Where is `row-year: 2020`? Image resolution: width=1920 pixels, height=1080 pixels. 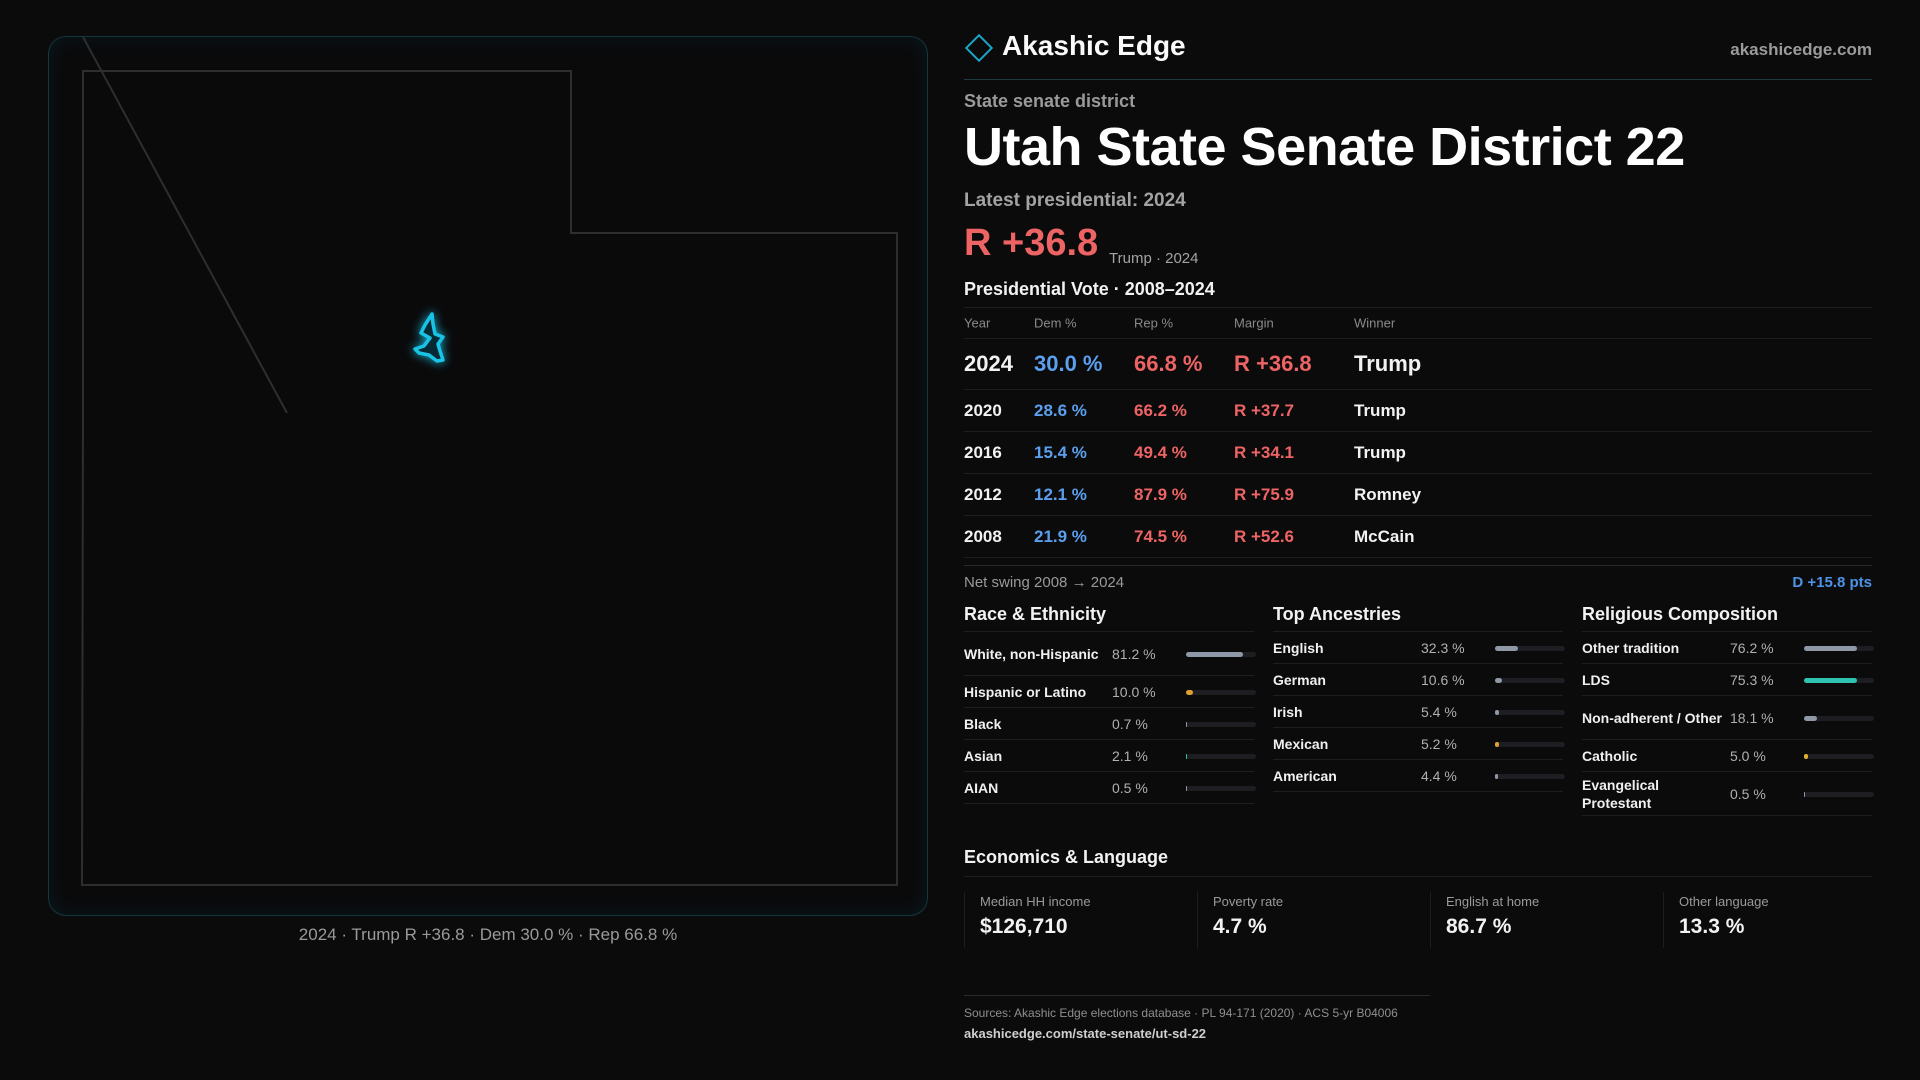
row-year: 2020 is located at coordinates (983, 410).